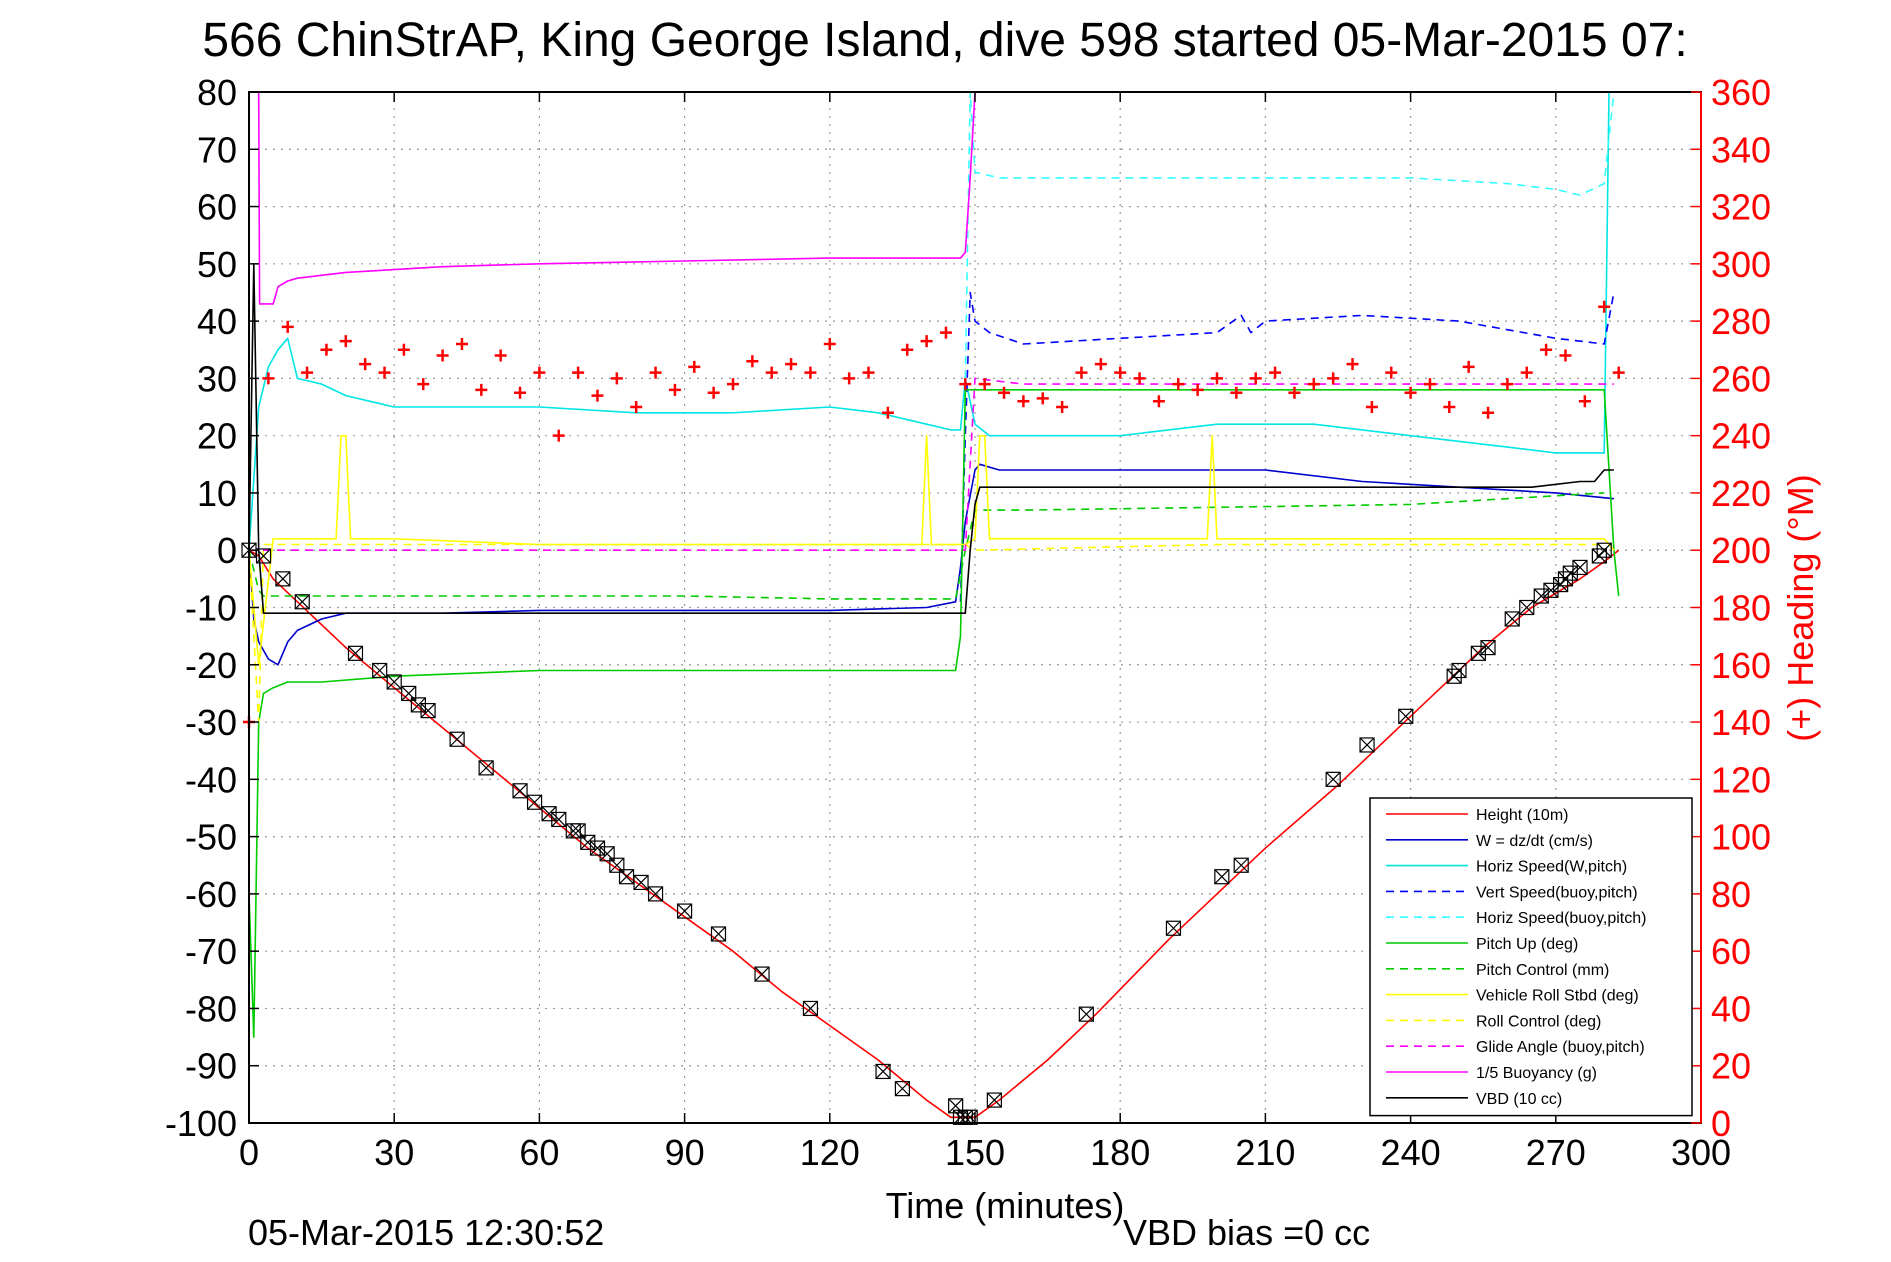 The image size is (1891, 1262). What do you see at coordinates (1731, 951) in the screenshot?
I see `y-right-tick-label: 60` at bounding box center [1731, 951].